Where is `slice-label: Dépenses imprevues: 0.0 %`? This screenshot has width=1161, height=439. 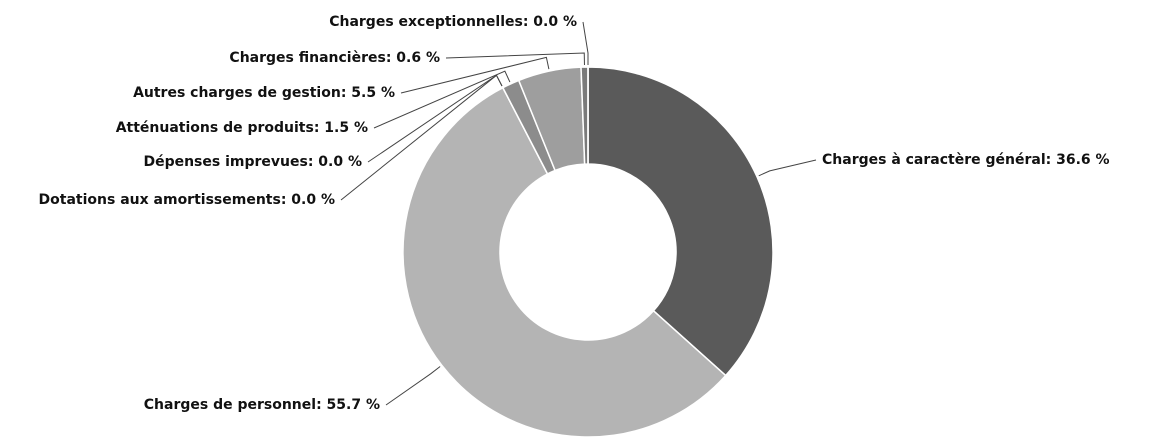
slice-label: Dépenses imprevues: 0.0 % is located at coordinates (252, 162).